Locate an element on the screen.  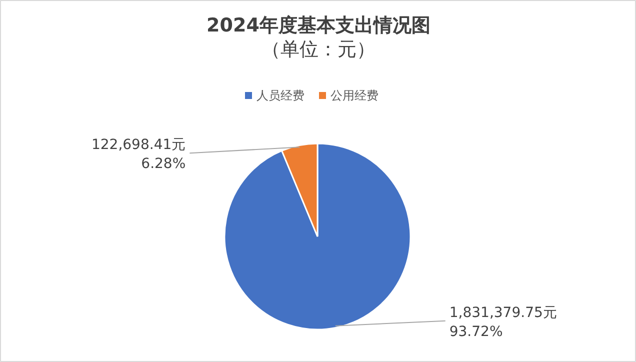
data-label: 122,698.41元 6.28% is located at coordinates (138, 154).